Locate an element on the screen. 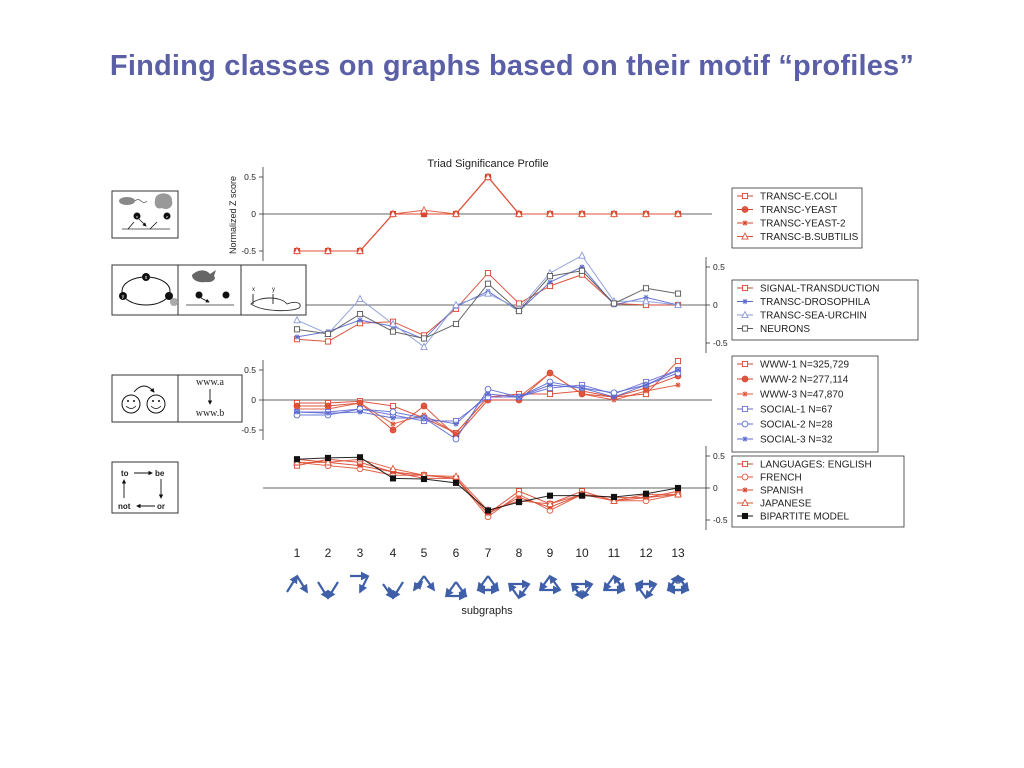  word-be-label: be is located at coordinates (160, 473).